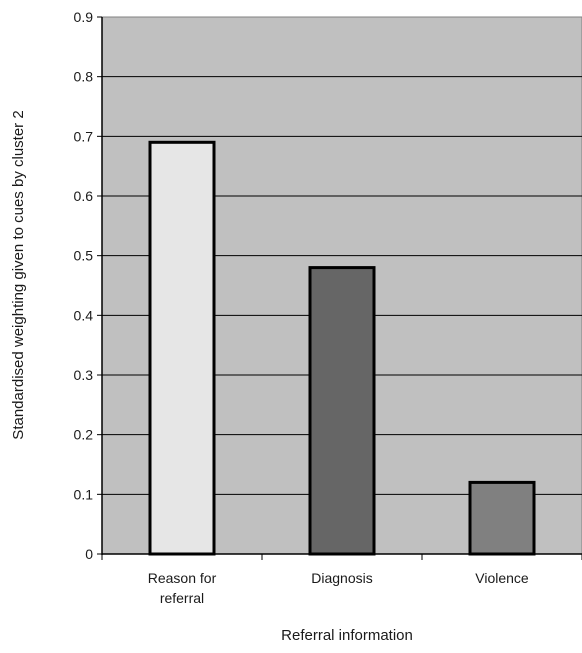  I want to click on y-tick-label: 0.2, so click(84, 435).